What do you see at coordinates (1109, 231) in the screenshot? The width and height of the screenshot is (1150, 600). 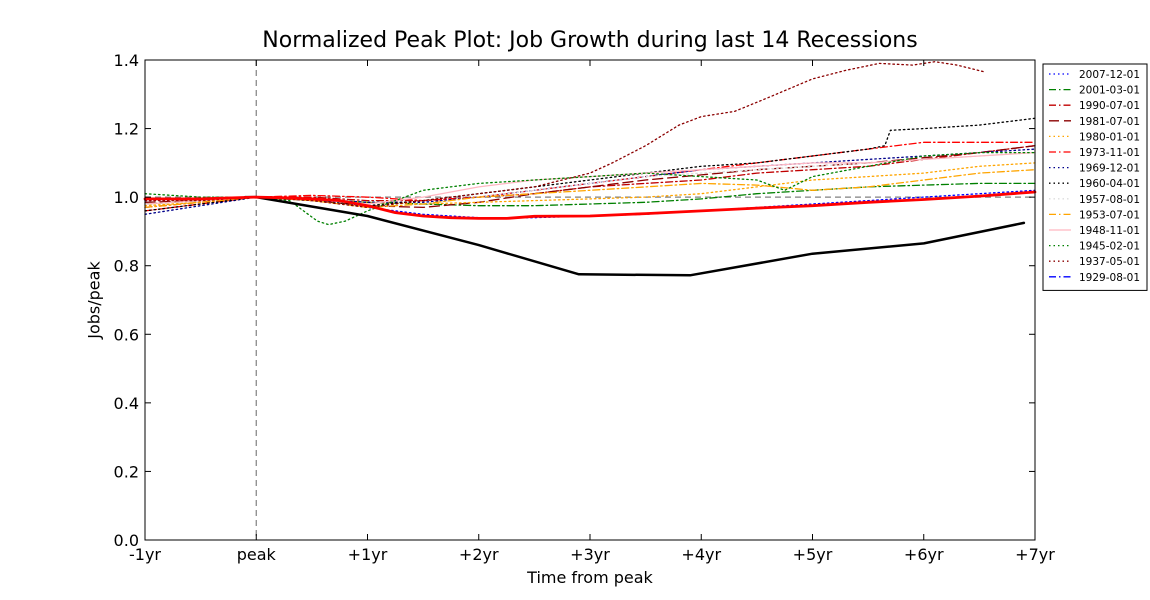 I see `legend-entry: 1948-11-01` at bounding box center [1109, 231].